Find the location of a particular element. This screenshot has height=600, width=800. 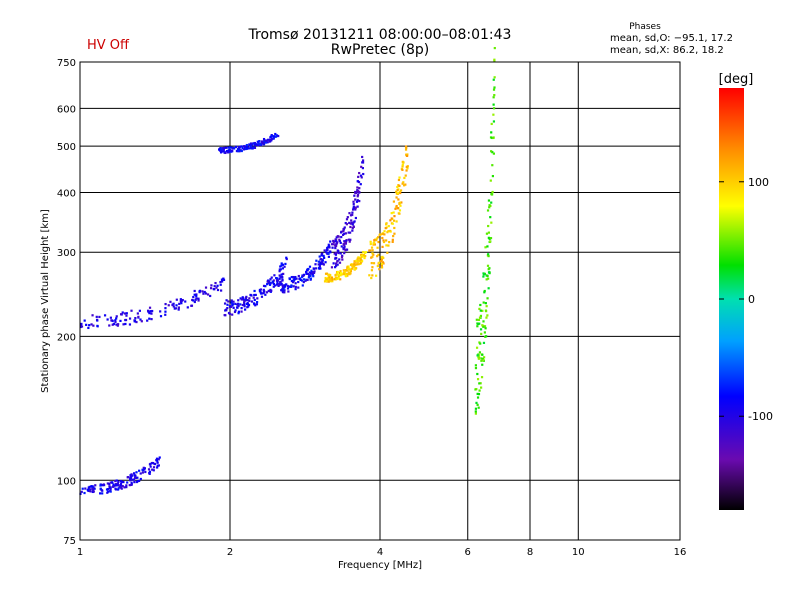

x-tick-label: 4 is located at coordinates (380, 552).